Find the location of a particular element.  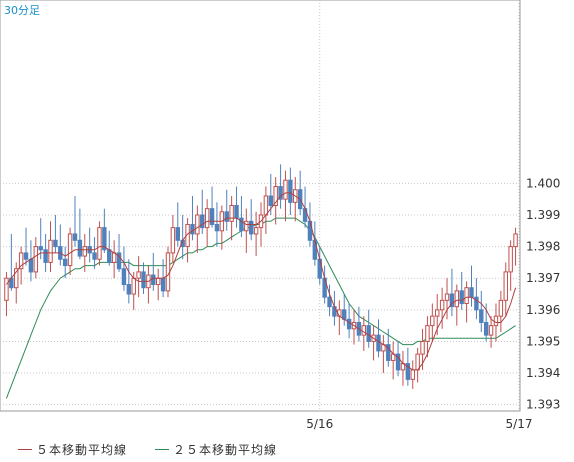

y-tick-label: 1.397 is located at coordinates (543, 278).